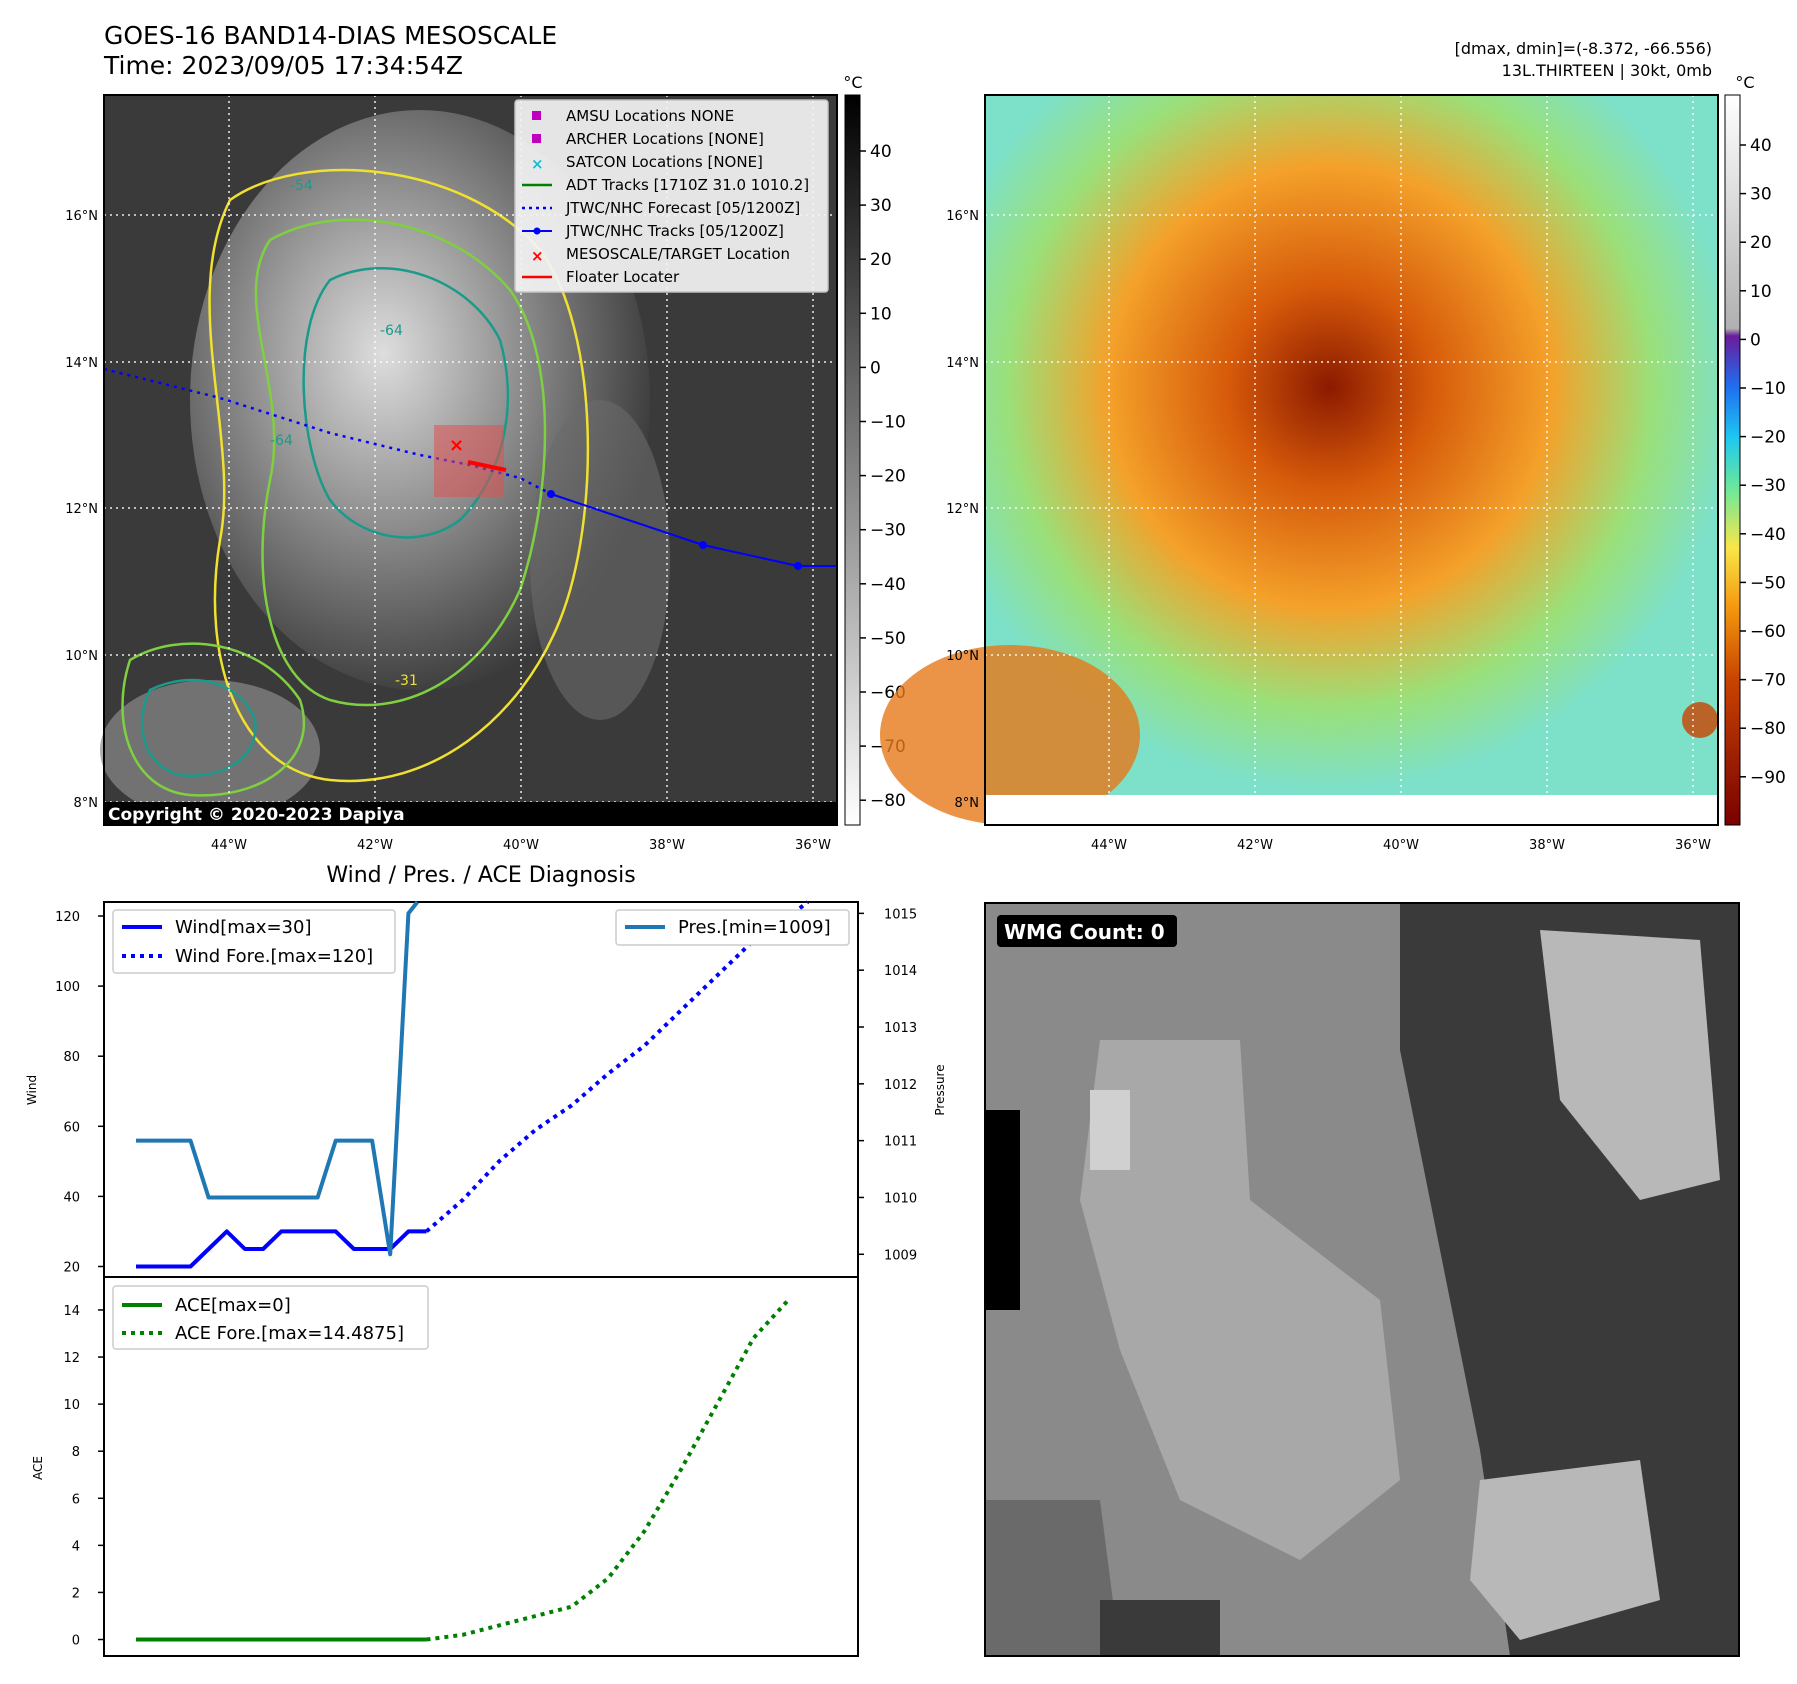 The width and height of the screenshot is (1797, 1684). What do you see at coordinates (537, 256) in the screenshot?
I see `legend-target-symbol: ×` at bounding box center [537, 256].